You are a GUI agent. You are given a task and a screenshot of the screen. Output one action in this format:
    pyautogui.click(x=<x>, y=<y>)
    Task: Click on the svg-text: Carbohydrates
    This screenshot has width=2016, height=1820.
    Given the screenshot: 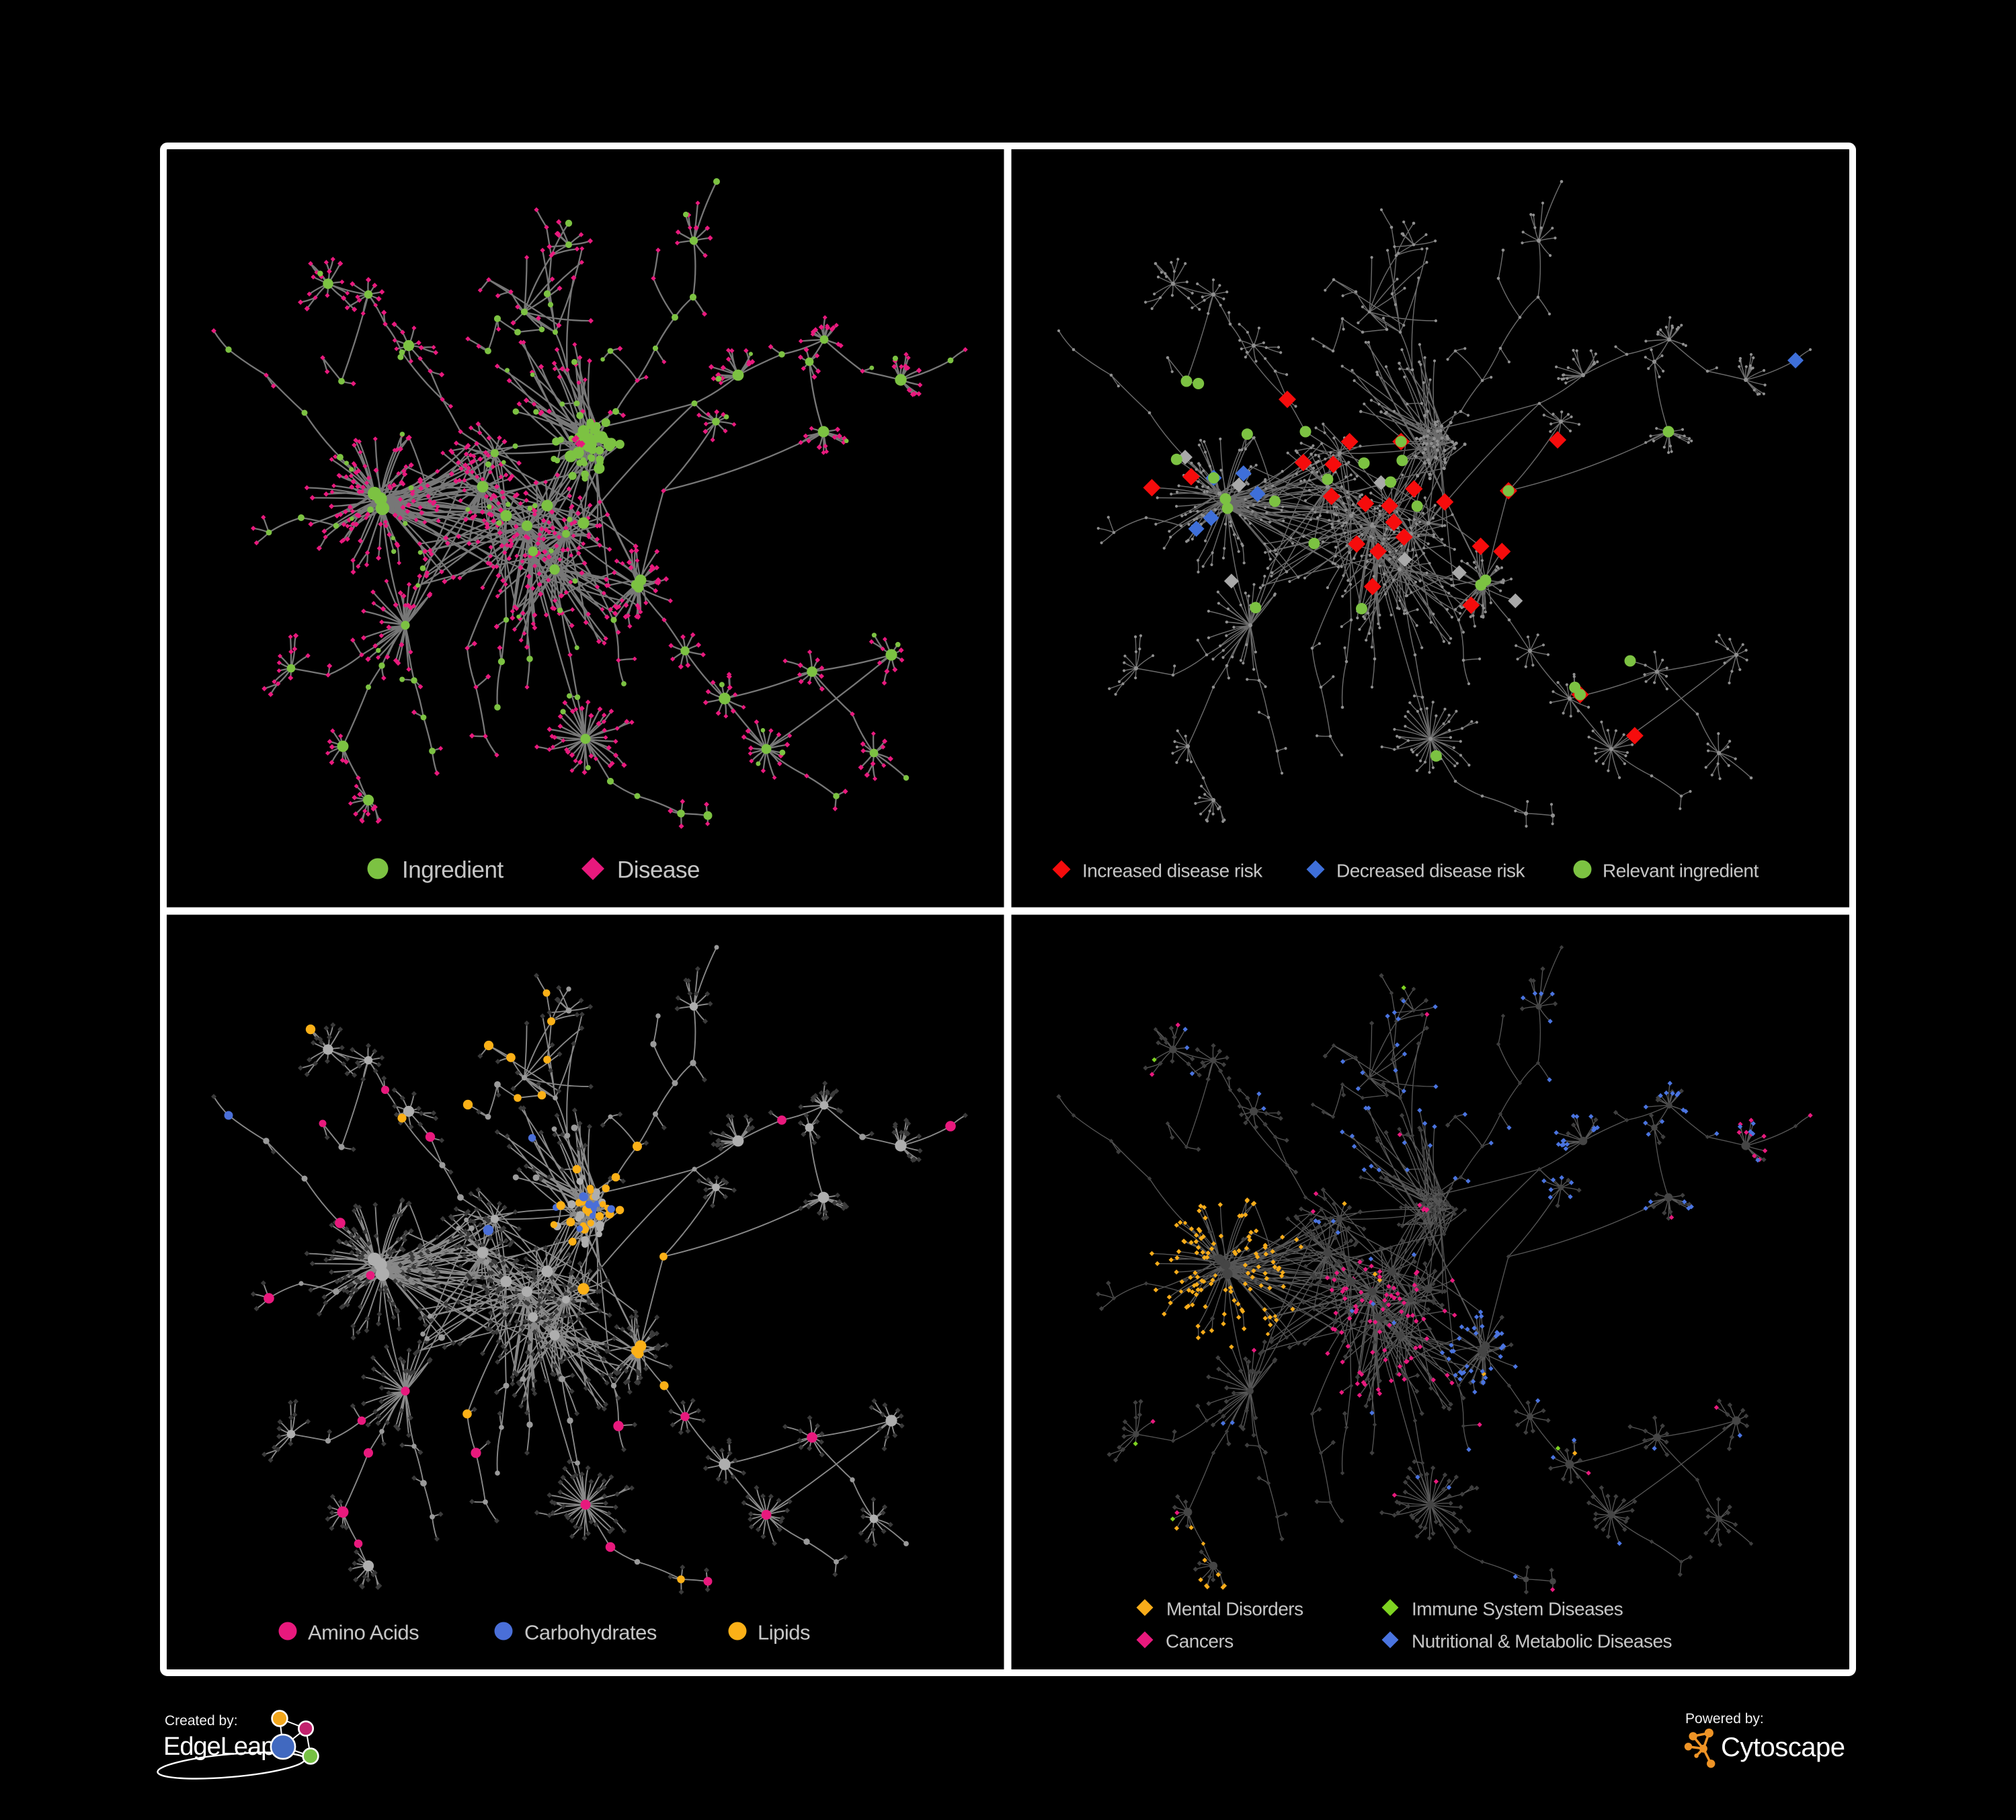 What is the action you would take?
    pyautogui.click(x=590, y=1633)
    